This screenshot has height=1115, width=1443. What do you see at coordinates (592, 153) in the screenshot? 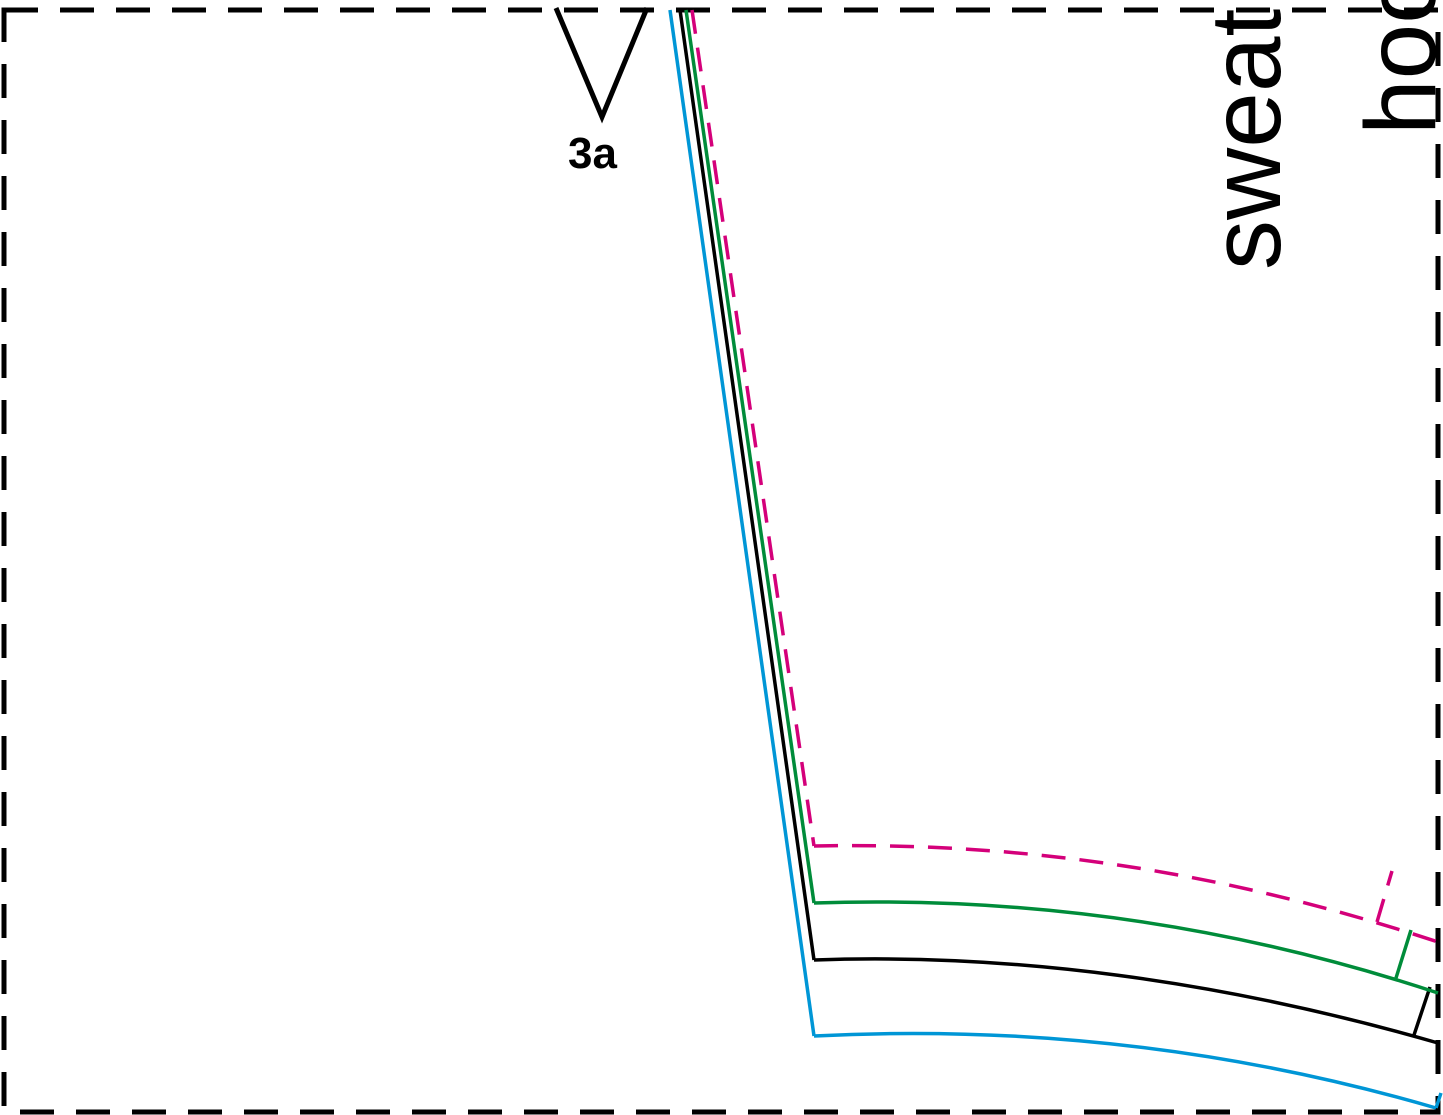
I see `notch-label: 3a` at bounding box center [592, 153].